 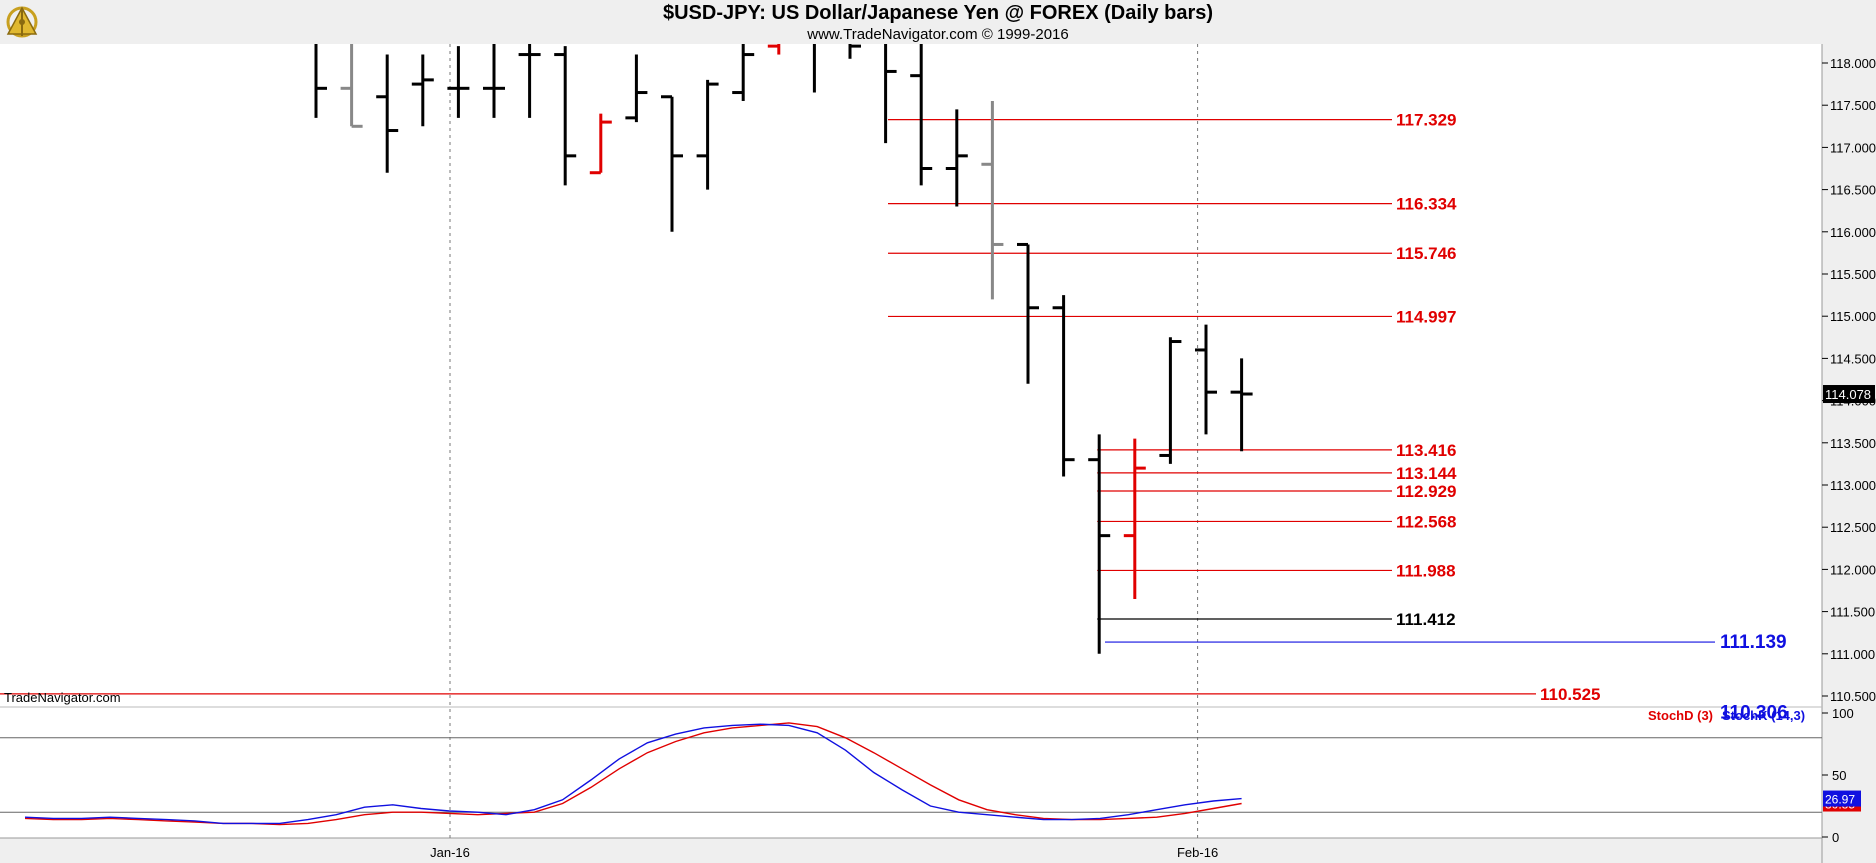 I want to click on y-tick-label: 117.000, so click(x=1853, y=147).